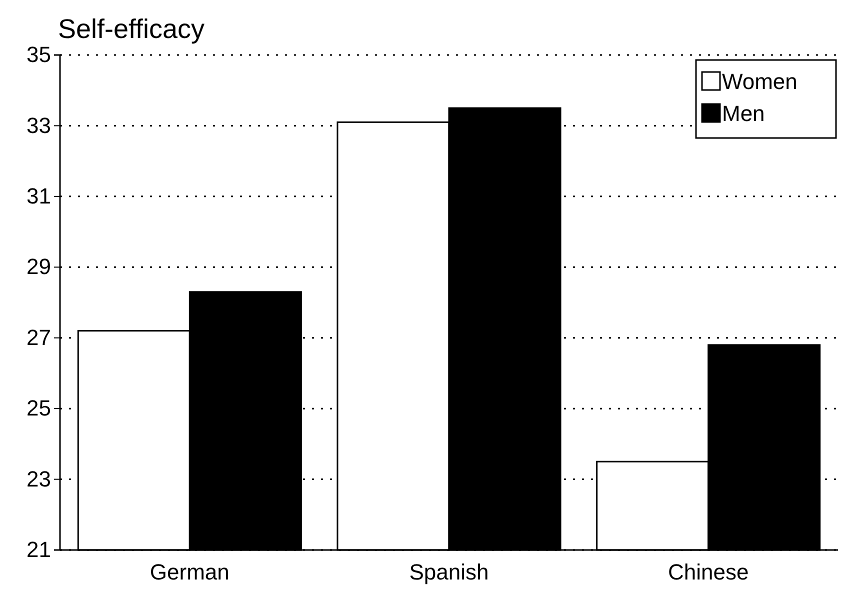 The image size is (851, 593). What do you see at coordinates (132, 29) in the screenshot?
I see `chart-title: Self-efficacy` at bounding box center [132, 29].